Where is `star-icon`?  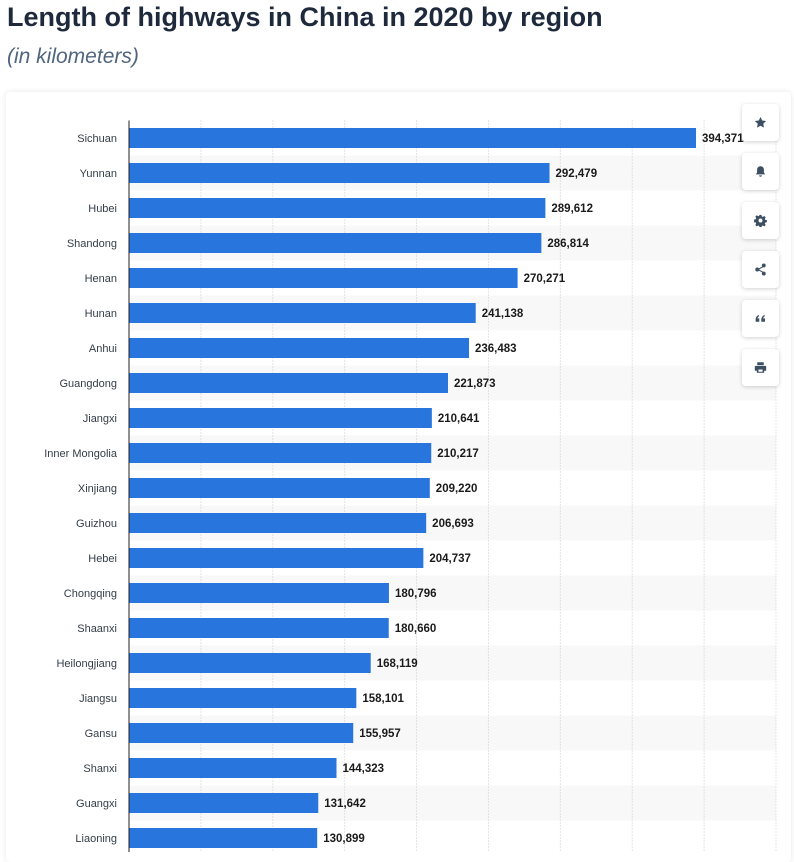 star-icon is located at coordinates (760, 122).